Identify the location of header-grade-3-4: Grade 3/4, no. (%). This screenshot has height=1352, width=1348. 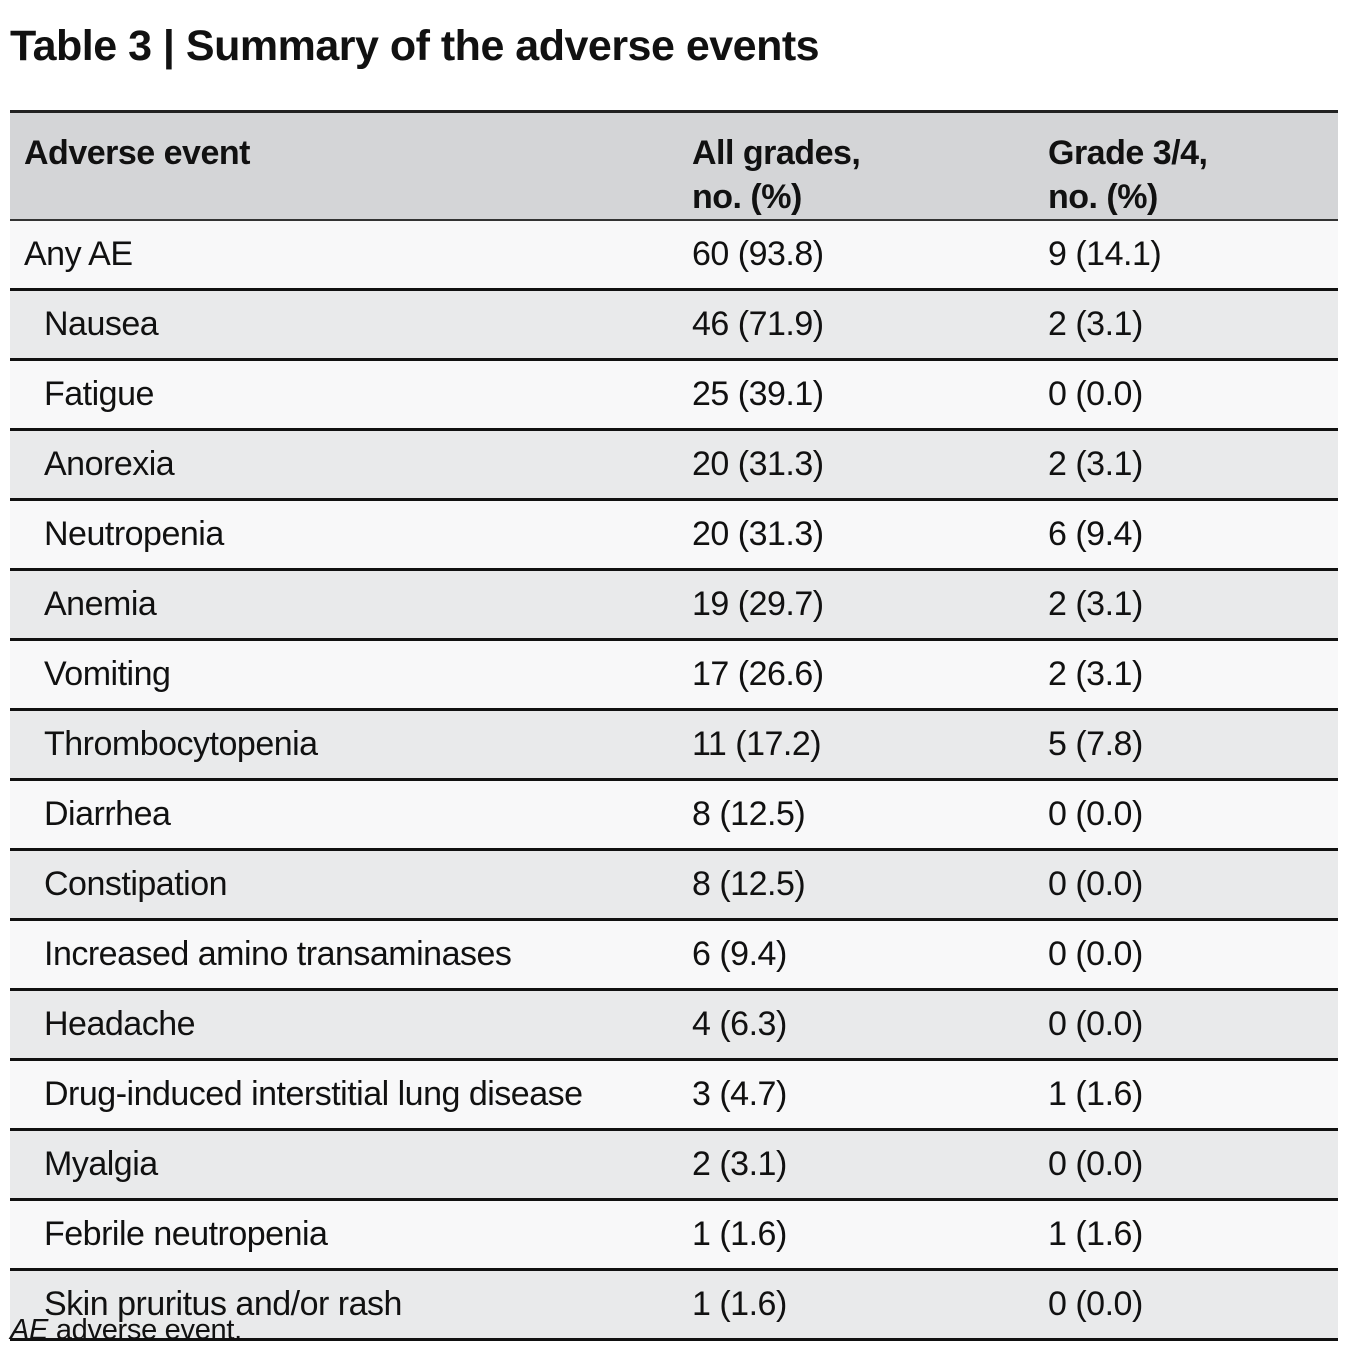
(1185, 166).